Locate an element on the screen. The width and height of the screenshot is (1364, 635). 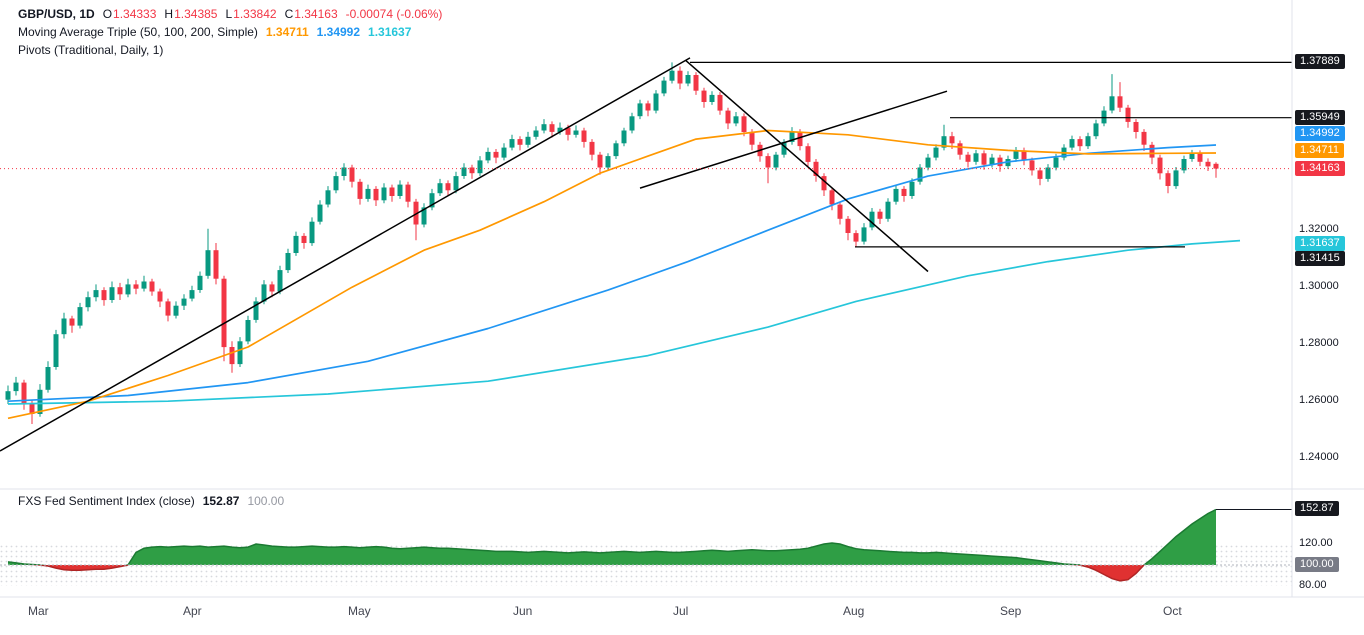
price-label-1.31637: 1.31637 is located at coordinates (1320, 243).